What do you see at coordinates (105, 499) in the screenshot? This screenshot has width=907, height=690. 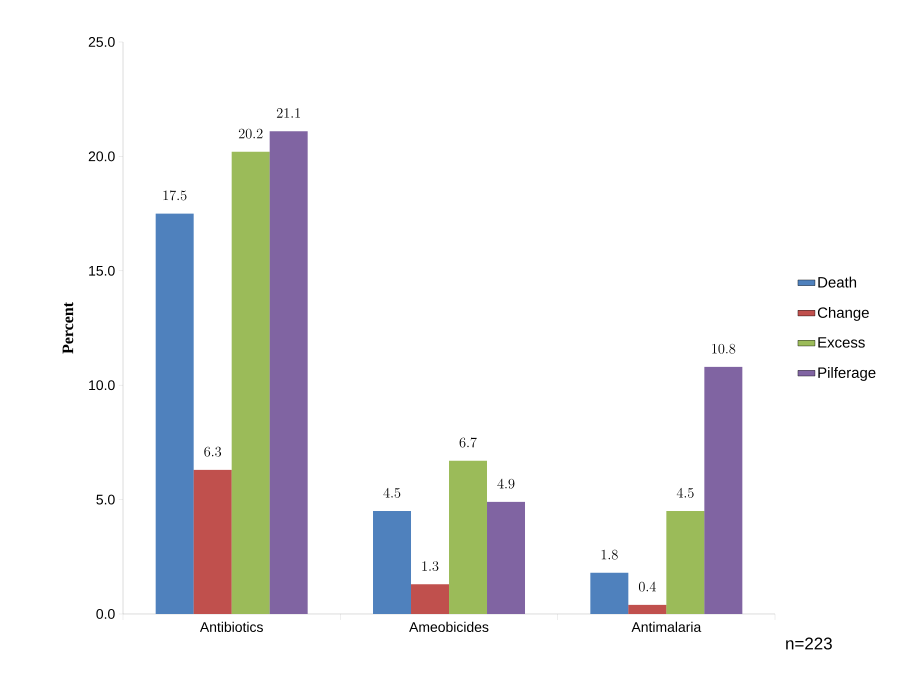 I see `y-tick-label: 5.0` at bounding box center [105, 499].